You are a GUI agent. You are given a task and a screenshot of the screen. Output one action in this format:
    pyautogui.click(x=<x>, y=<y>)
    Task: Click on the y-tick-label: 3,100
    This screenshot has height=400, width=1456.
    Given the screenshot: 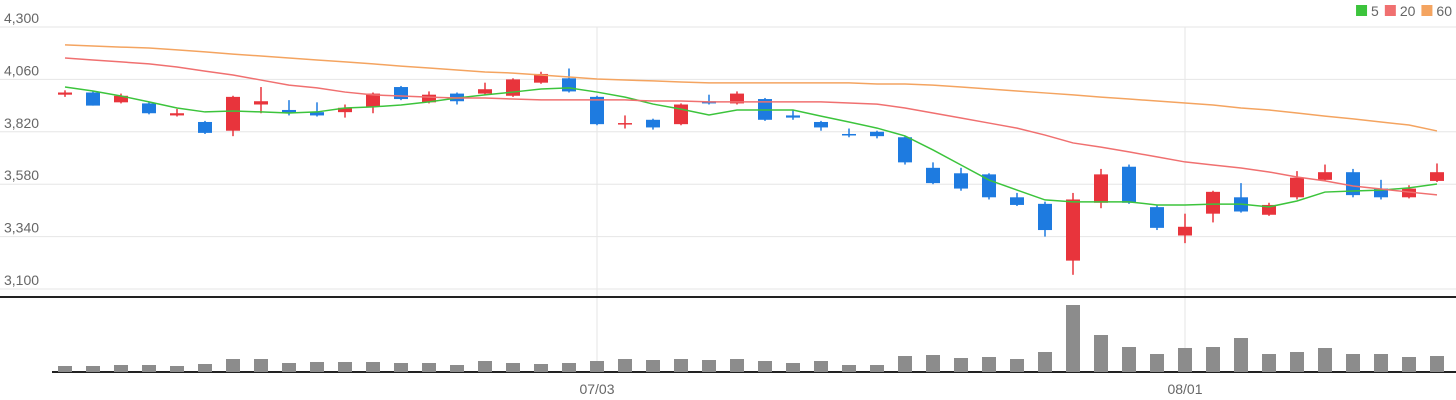 What is the action you would take?
    pyautogui.click(x=21, y=280)
    